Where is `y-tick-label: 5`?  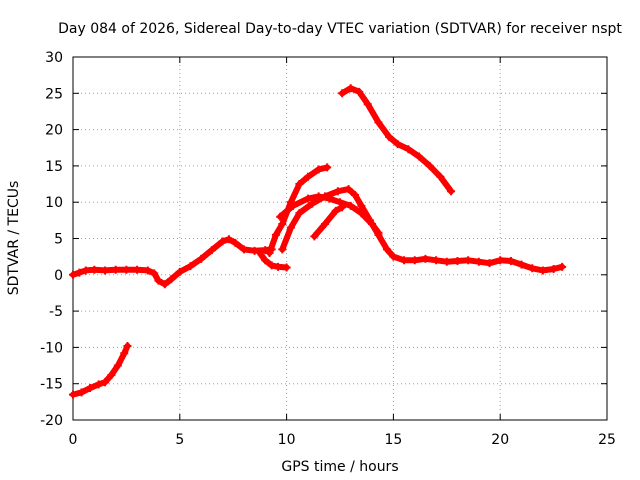 y-tick-label: 5 is located at coordinates (58, 240).